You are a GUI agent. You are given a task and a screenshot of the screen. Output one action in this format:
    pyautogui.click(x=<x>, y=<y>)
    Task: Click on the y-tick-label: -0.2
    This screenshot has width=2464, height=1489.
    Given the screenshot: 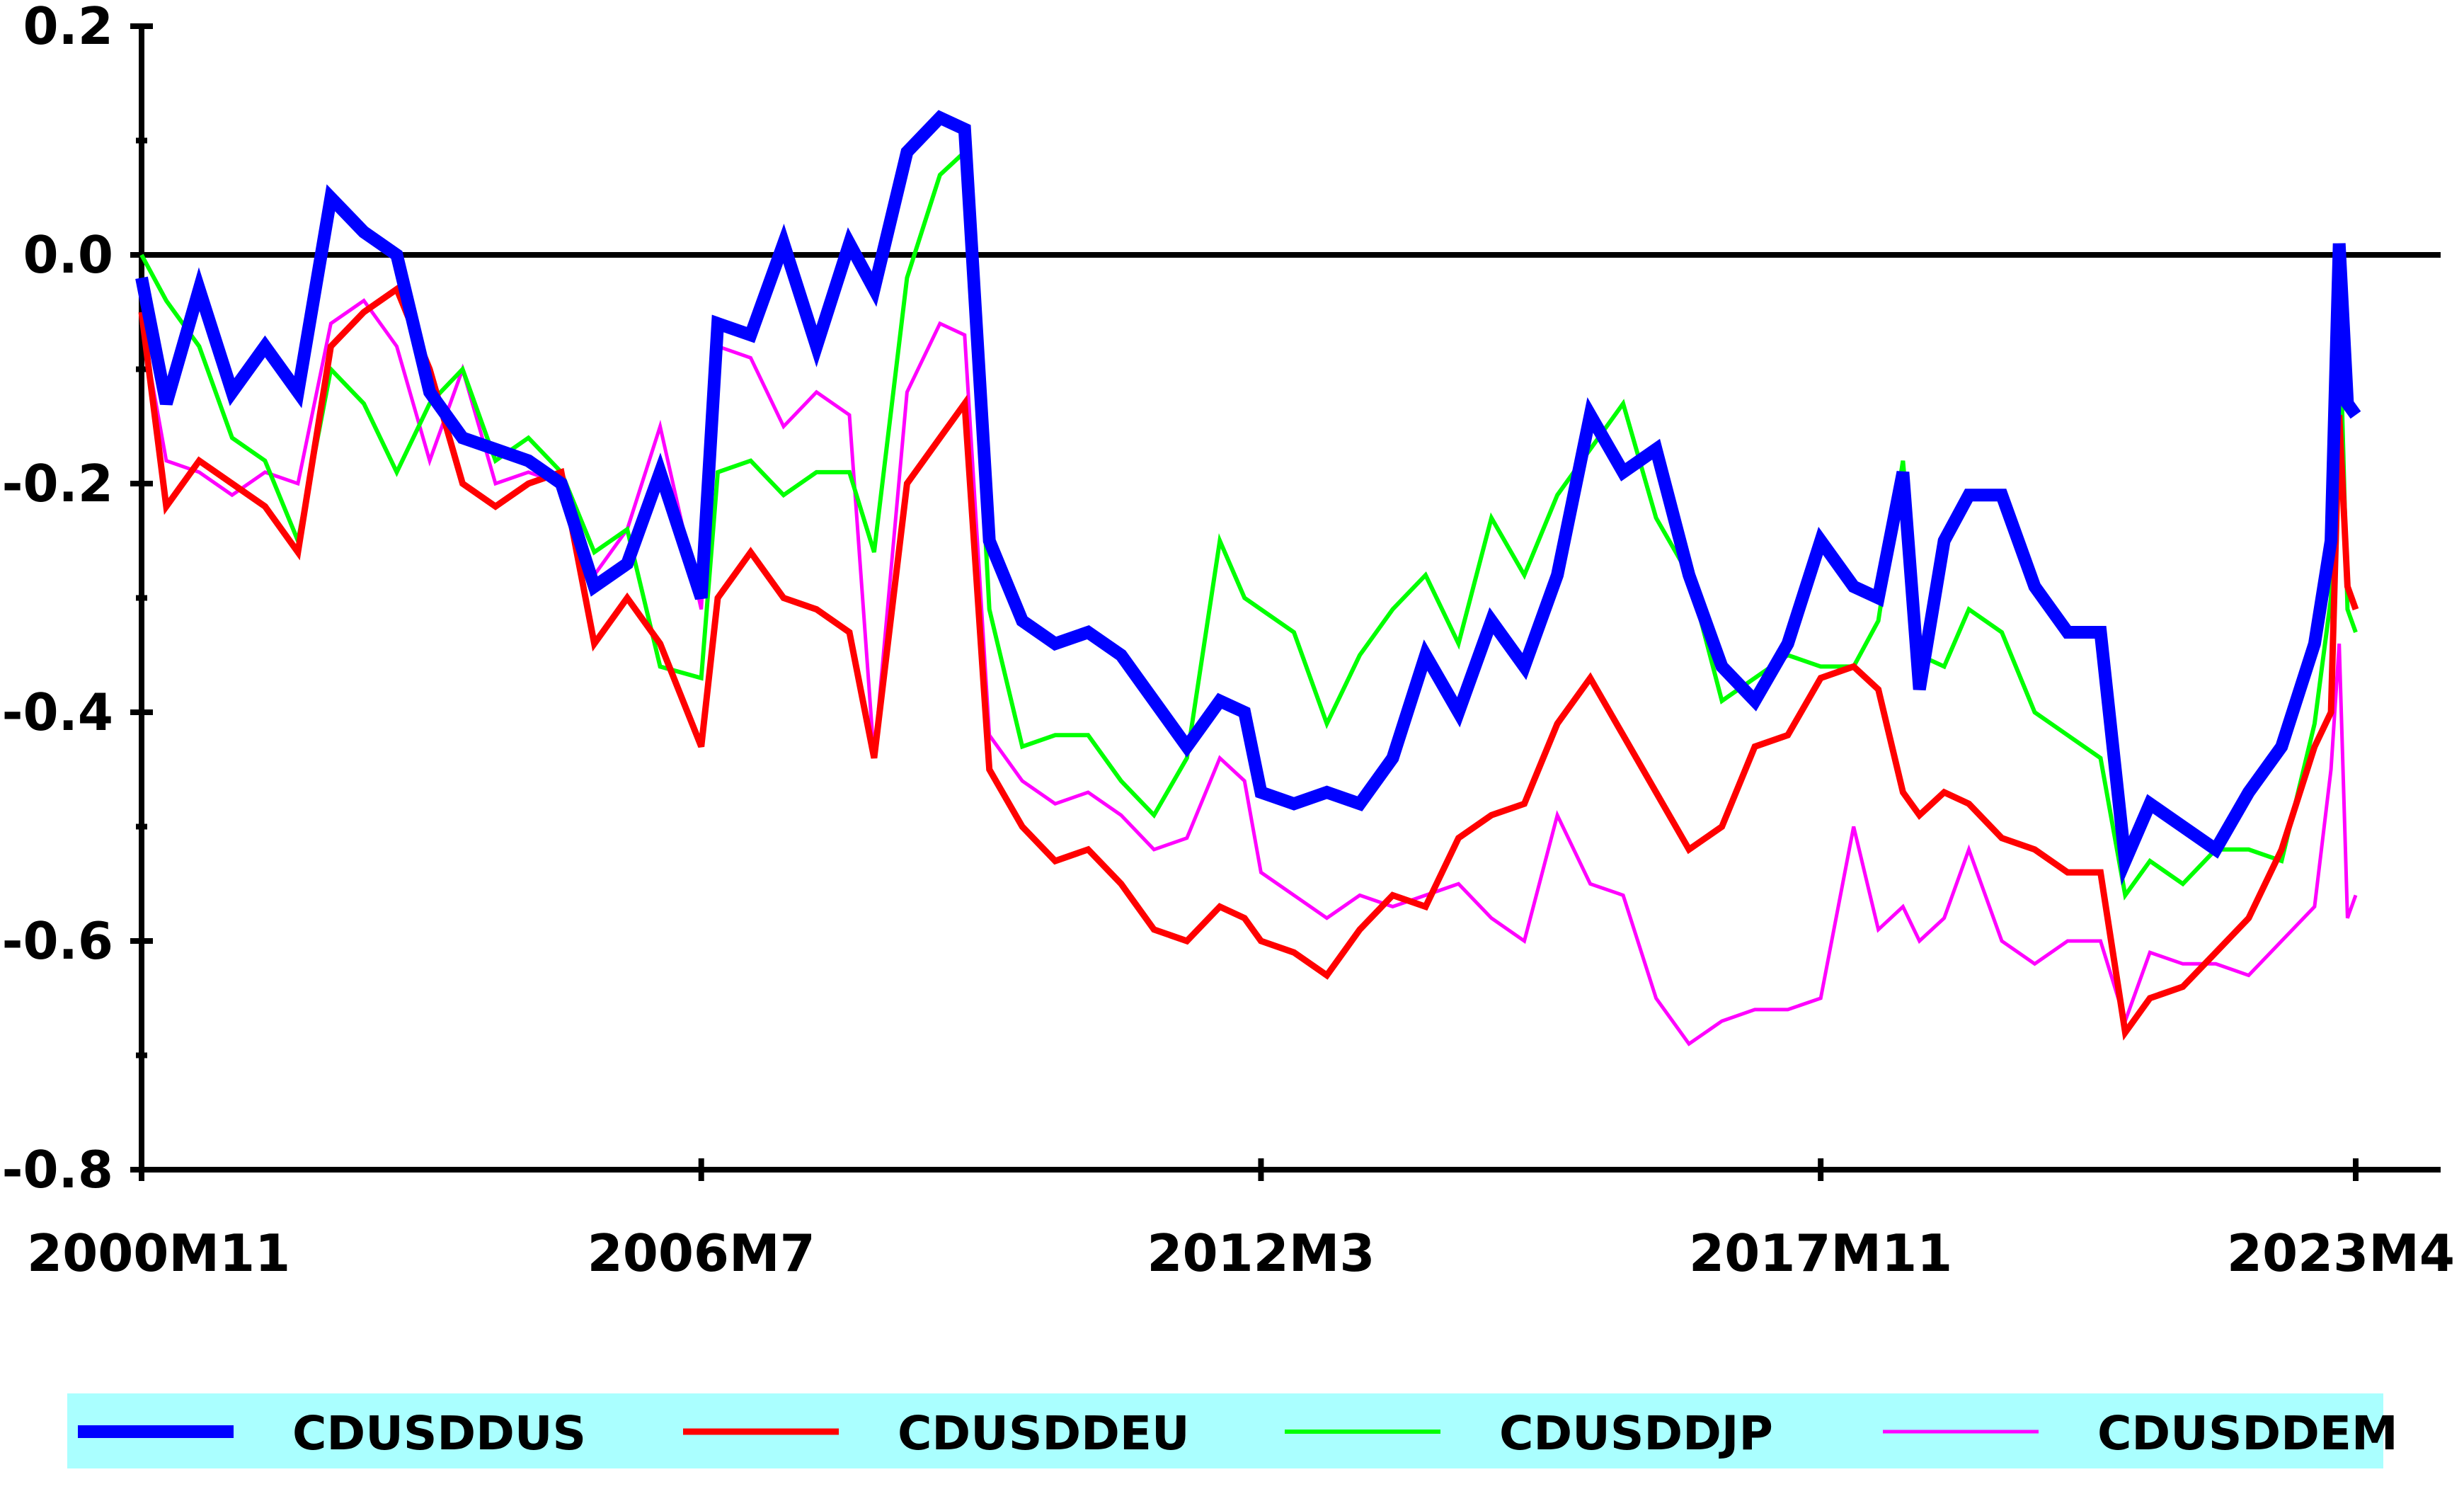 What is the action you would take?
    pyautogui.click(x=57, y=484)
    